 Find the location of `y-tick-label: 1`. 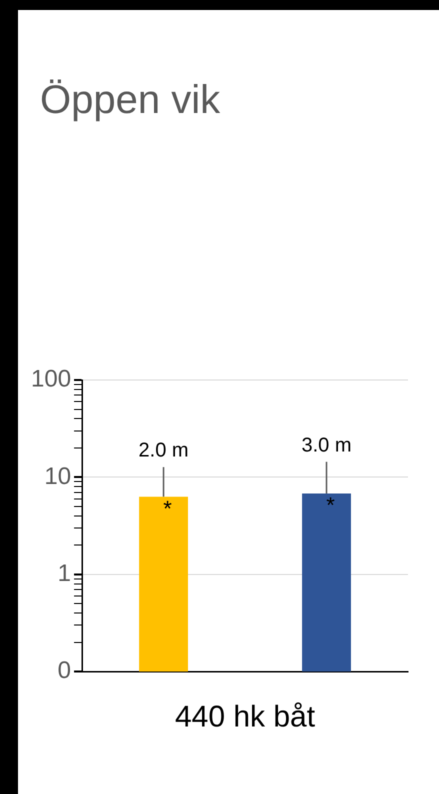

y-tick-label: 1 is located at coordinates (65, 574).